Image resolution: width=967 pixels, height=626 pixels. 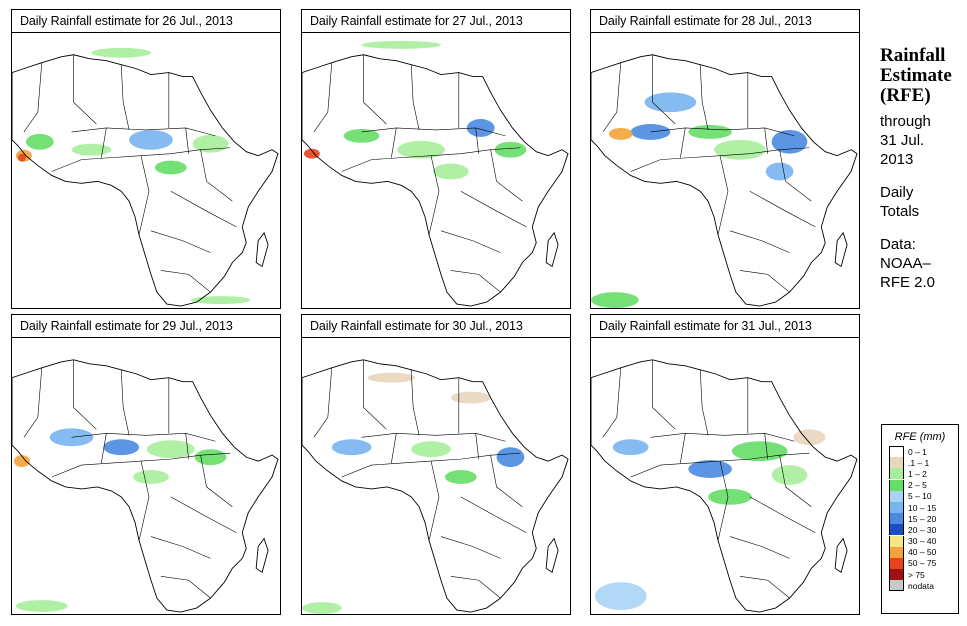 What do you see at coordinates (905, 121) in the screenshot?
I see `through-label: through` at bounding box center [905, 121].